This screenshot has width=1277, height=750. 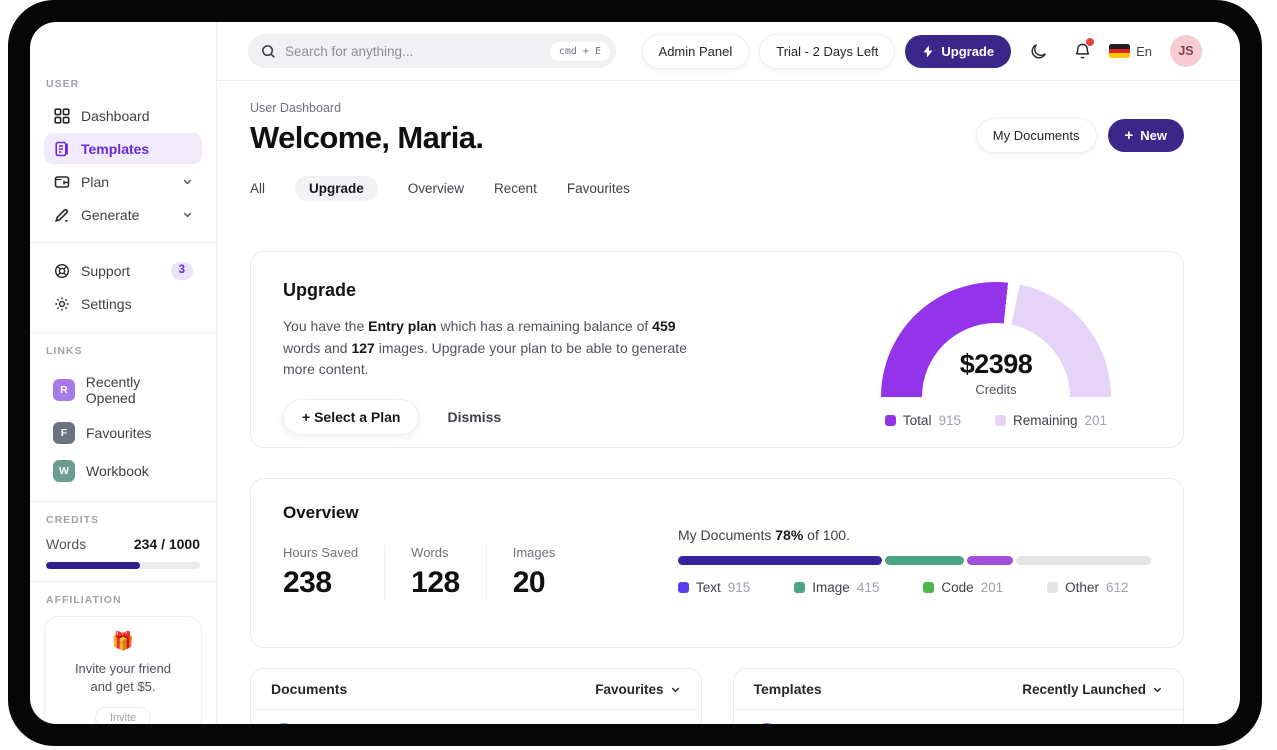 What do you see at coordinates (890, 420) in the screenshot?
I see `legend-swatch` at bounding box center [890, 420].